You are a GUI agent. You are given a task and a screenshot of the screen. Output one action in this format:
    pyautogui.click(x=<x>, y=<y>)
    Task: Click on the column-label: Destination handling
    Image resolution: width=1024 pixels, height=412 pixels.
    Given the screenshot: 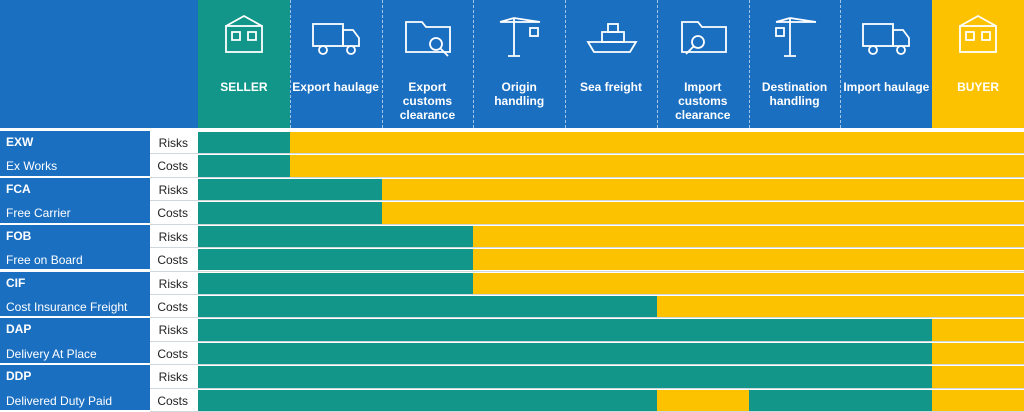 What is the action you would take?
    pyautogui.click(x=794, y=94)
    